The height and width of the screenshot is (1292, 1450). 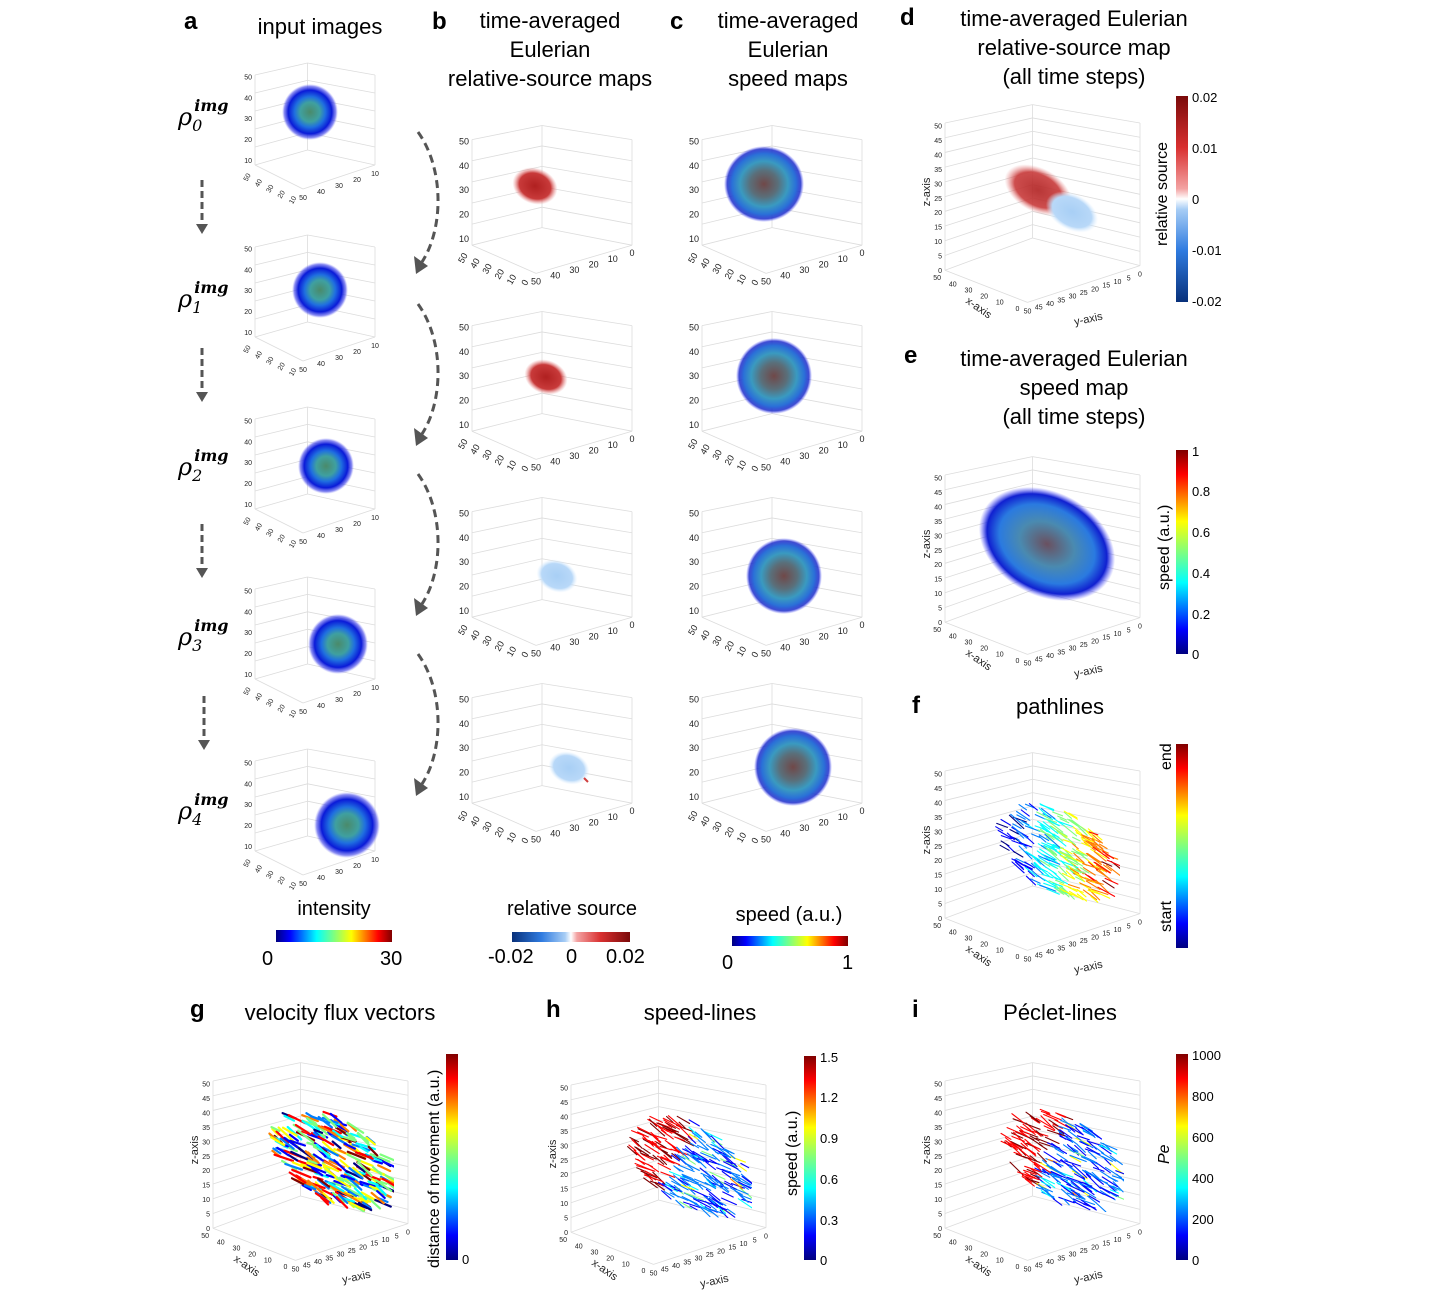 I want to click on y-tick-label: 10, so click(x=613, y=259).